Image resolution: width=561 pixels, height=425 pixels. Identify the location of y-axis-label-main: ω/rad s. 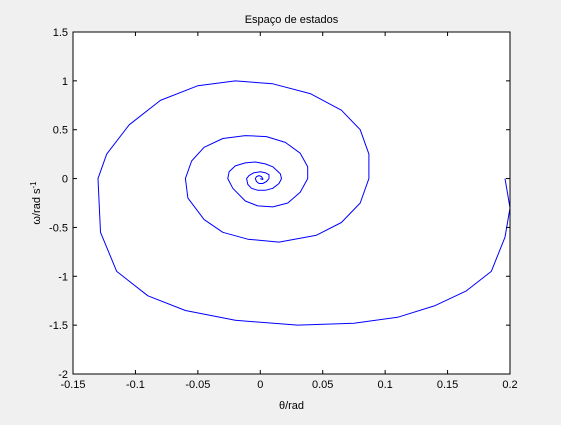
(37, 206).